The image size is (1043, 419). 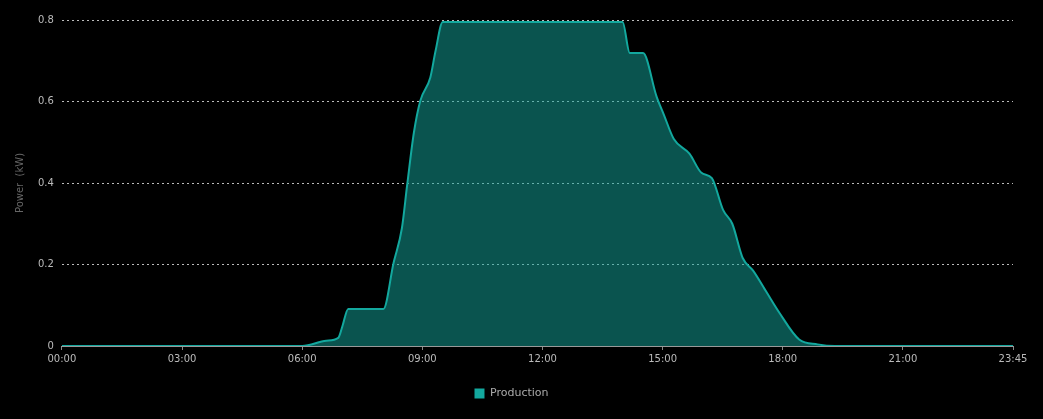 What do you see at coordinates (903, 358) in the screenshot?
I see `x-tick-label: 21:00` at bounding box center [903, 358].